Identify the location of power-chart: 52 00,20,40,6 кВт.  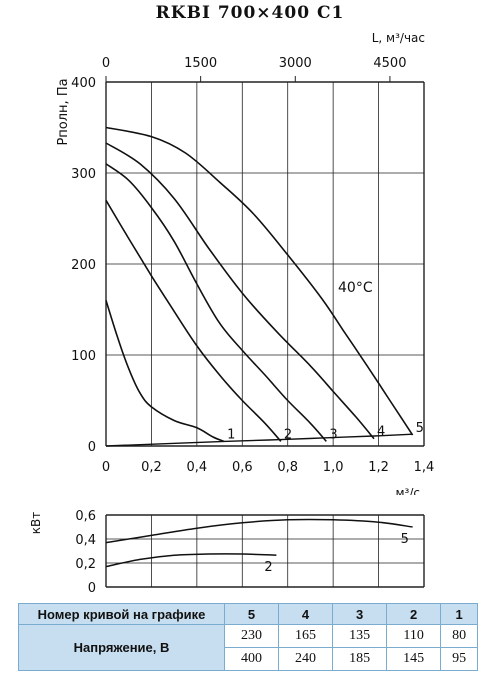
(227, 552).